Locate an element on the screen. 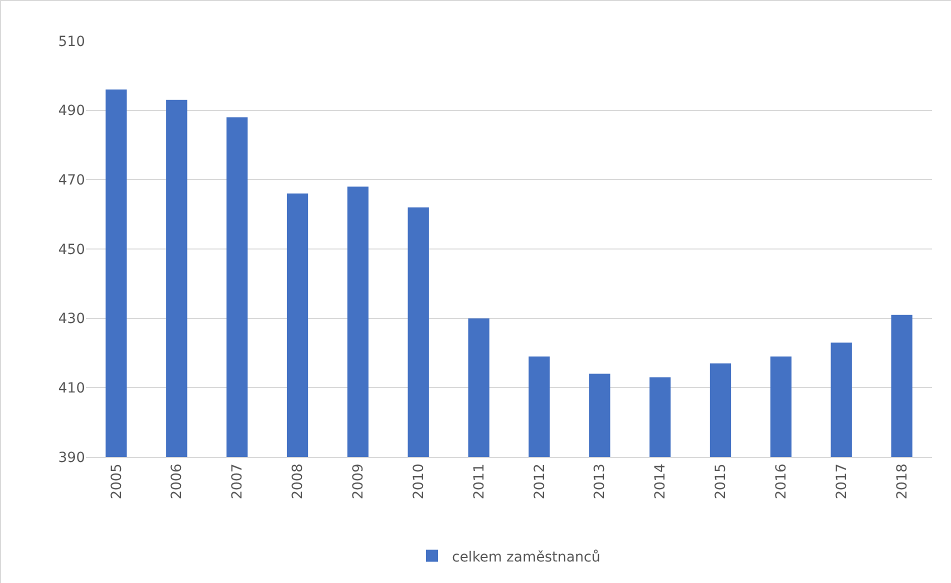 This screenshot has height=583, width=951. y-tick-label: 470 is located at coordinates (71, 180).